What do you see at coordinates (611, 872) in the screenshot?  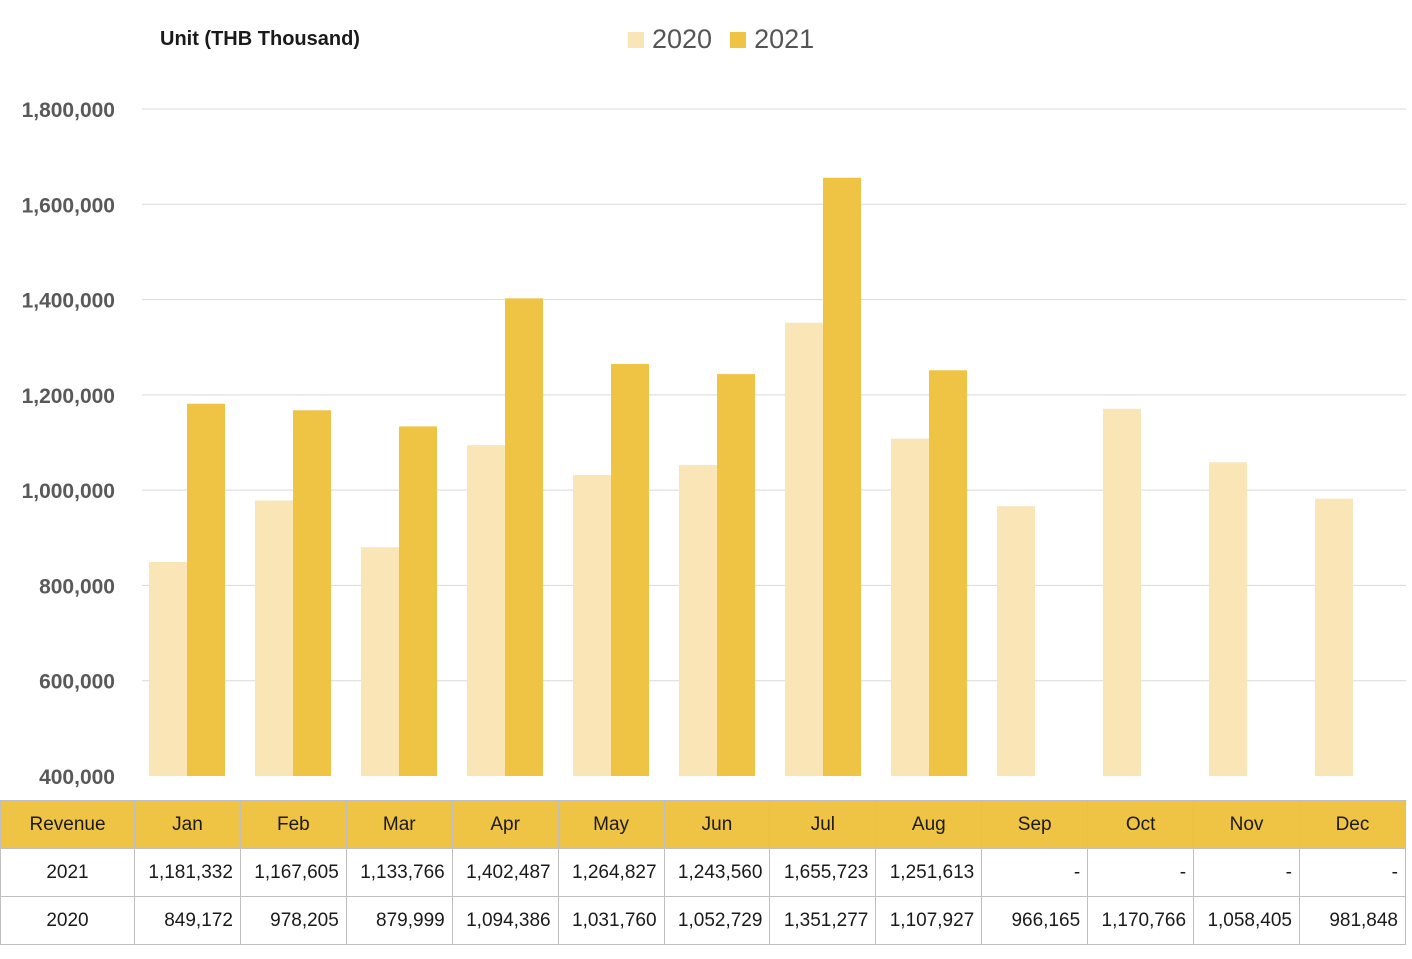 I see `table-cell: 1,264,827` at bounding box center [611, 872].